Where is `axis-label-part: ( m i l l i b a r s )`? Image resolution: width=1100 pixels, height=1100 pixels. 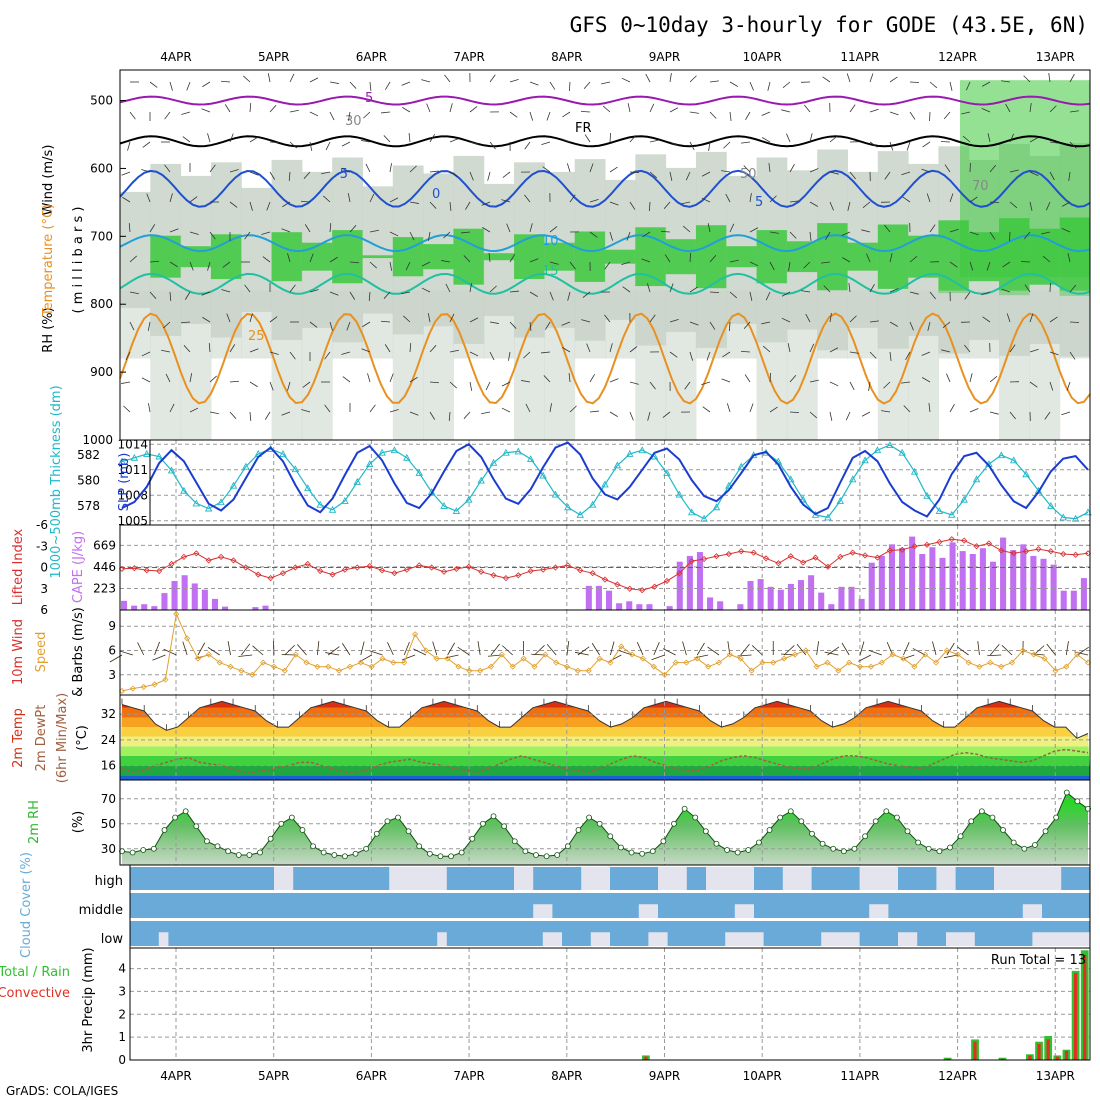 axis-label-part: ( m i l l i b a r s ) is located at coordinates (78, 260).